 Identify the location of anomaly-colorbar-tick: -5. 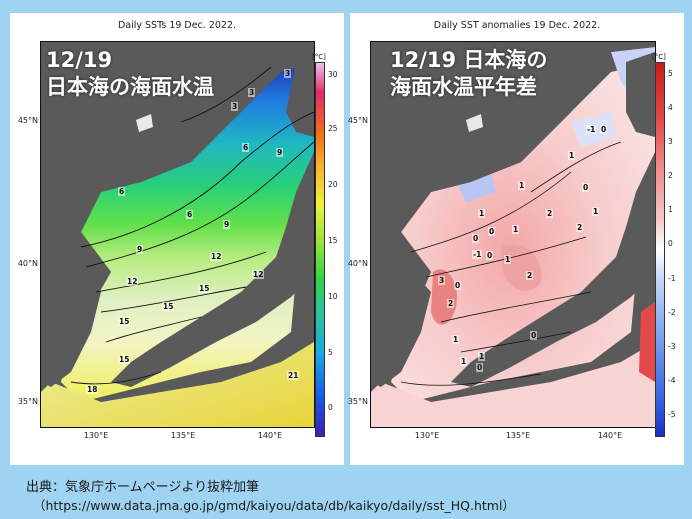
(672, 414).